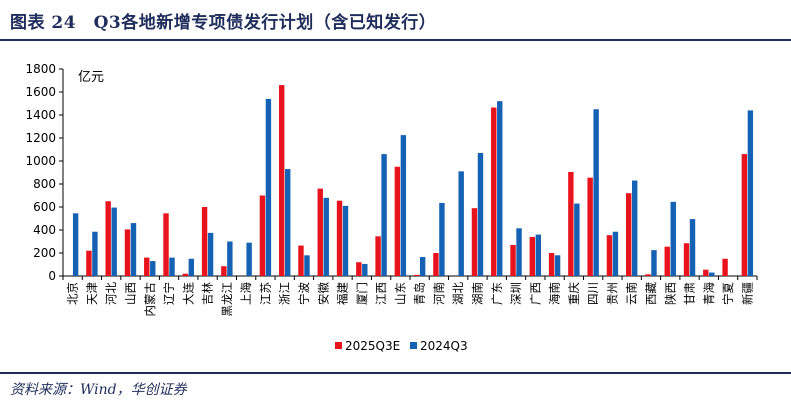 The image size is (791, 413). What do you see at coordinates (44, 253) in the screenshot?
I see `y-tick-label: 200` at bounding box center [44, 253].